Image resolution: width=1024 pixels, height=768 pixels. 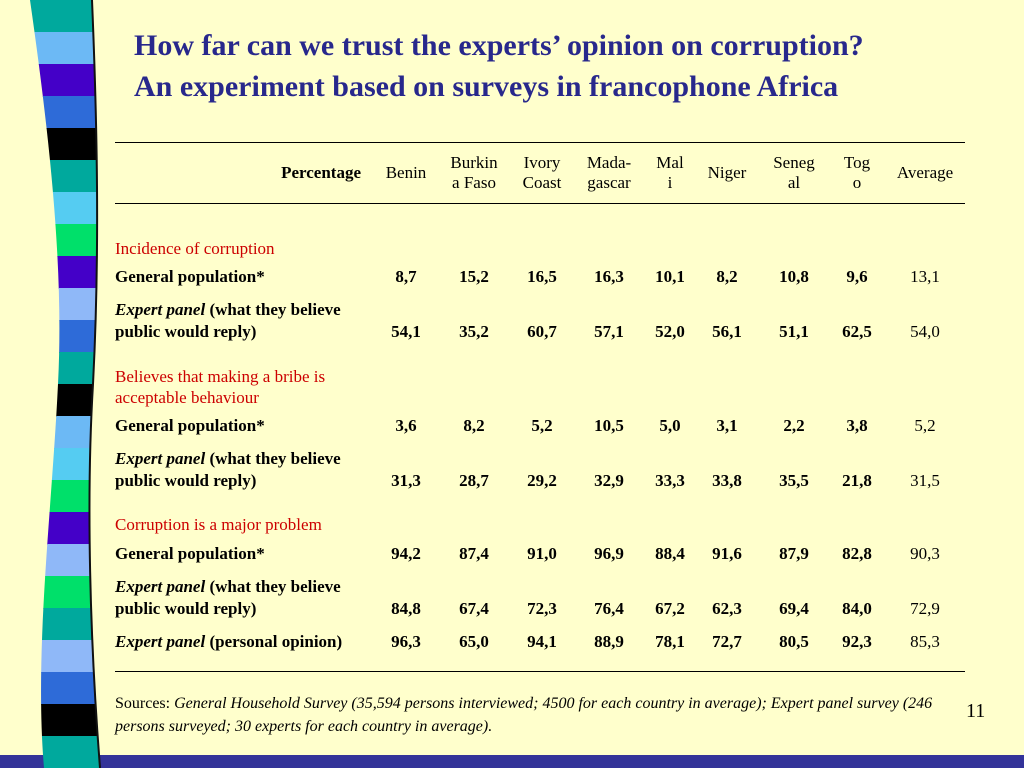 I want to click on value-cell: 92,3, so click(x=857, y=641).